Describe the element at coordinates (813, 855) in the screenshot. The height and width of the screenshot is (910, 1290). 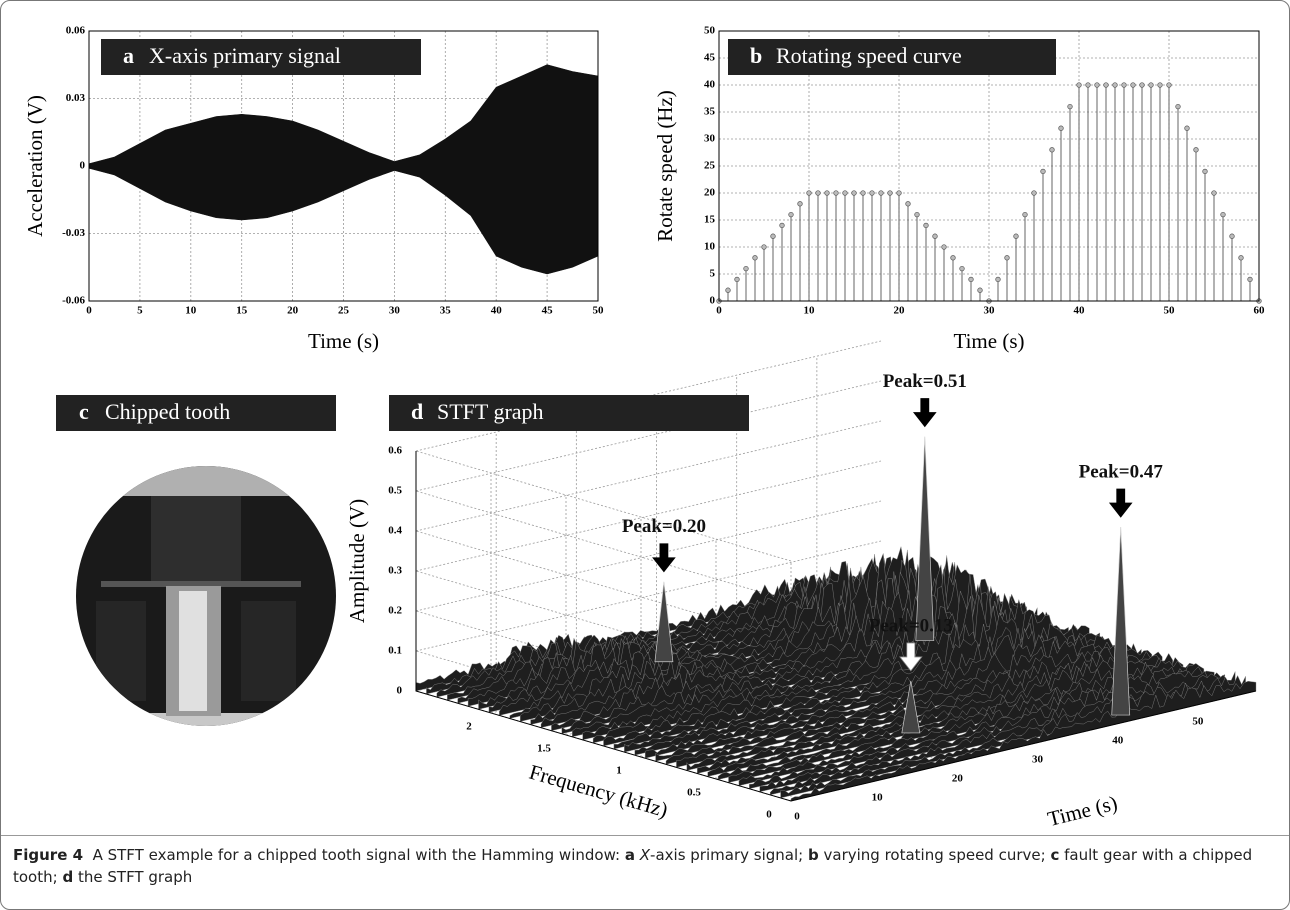
I see `caption-letter: b` at that location.